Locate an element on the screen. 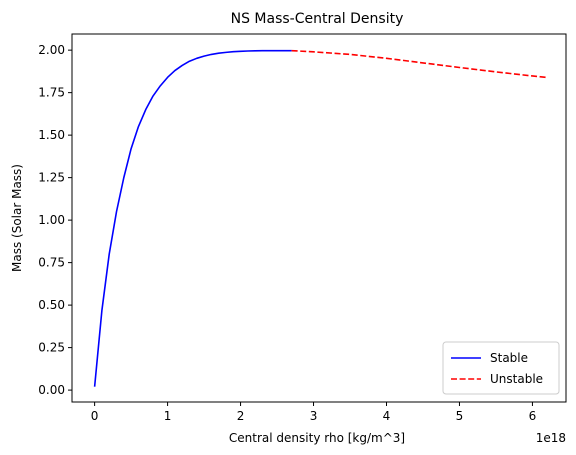 Image resolution: width=576 pixels, height=455 pixels. x-axis: 0 1 2 3 4 5 6 is located at coordinates (313, 412).